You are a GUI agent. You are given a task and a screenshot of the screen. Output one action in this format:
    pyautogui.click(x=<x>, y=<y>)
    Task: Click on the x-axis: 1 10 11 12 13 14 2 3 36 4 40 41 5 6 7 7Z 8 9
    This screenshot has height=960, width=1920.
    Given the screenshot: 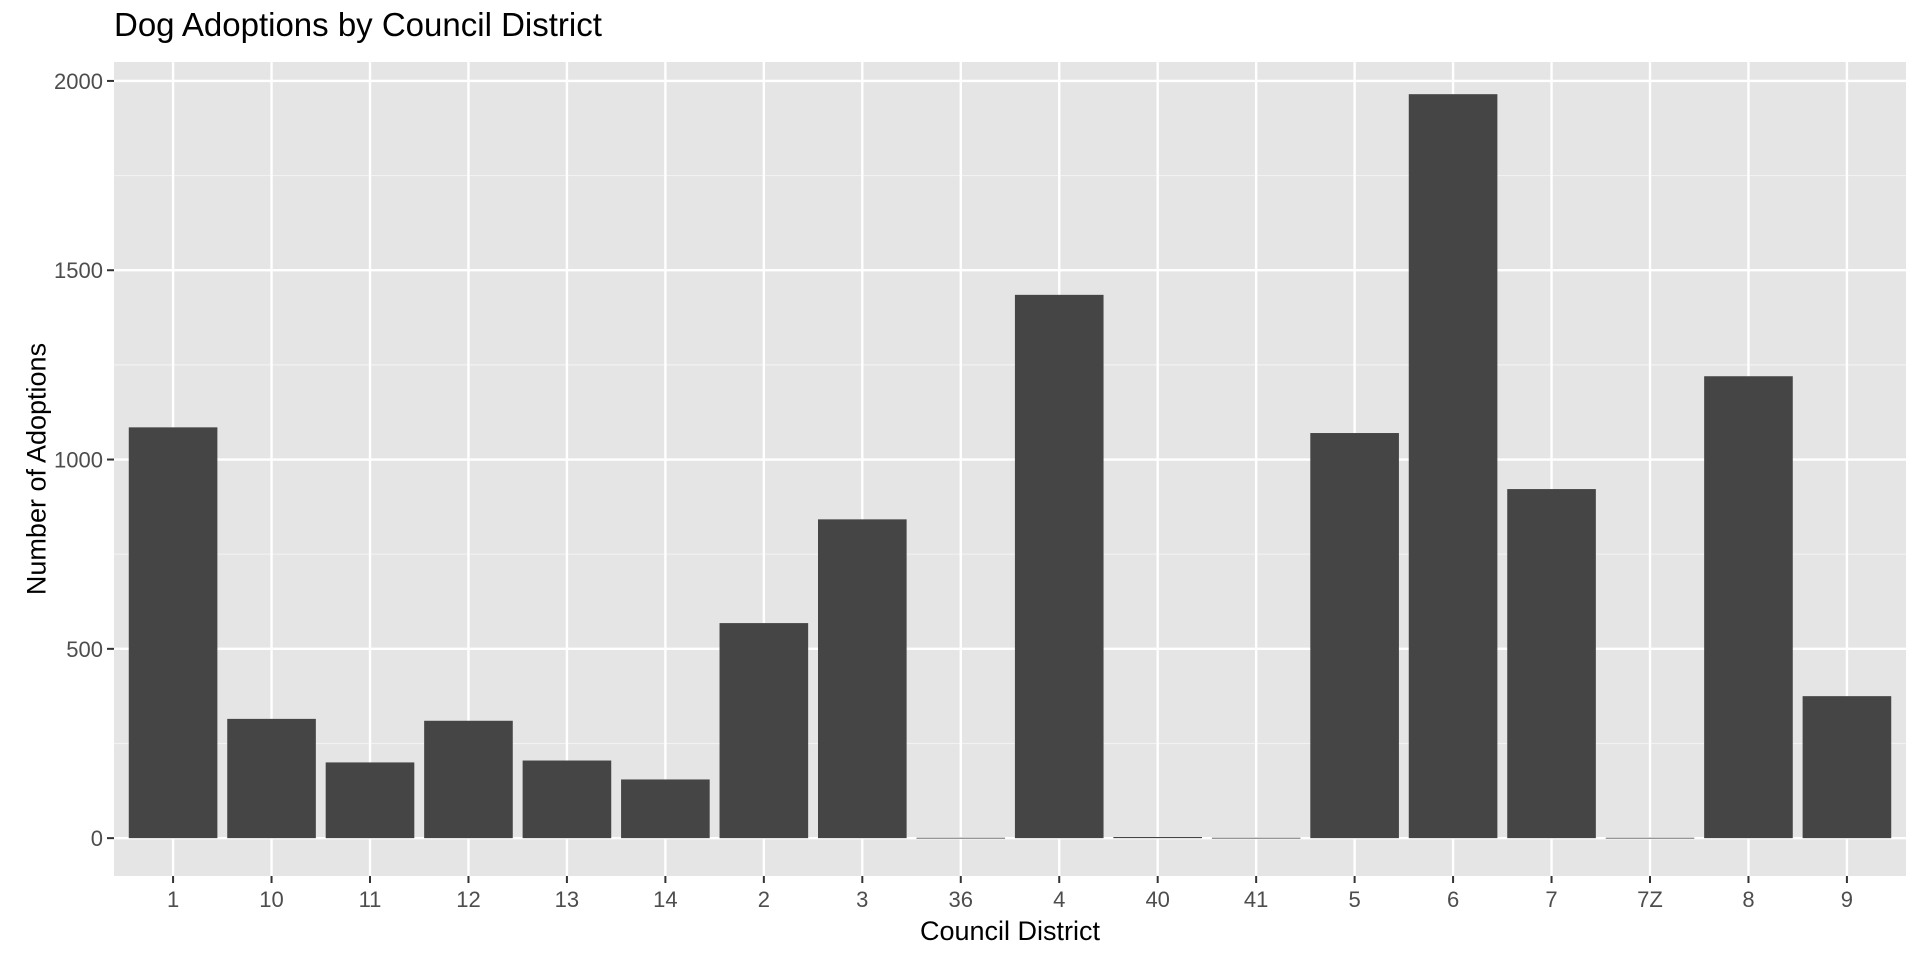 What is the action you would take?
    pyautogui.click(x=1010, y=894)
    